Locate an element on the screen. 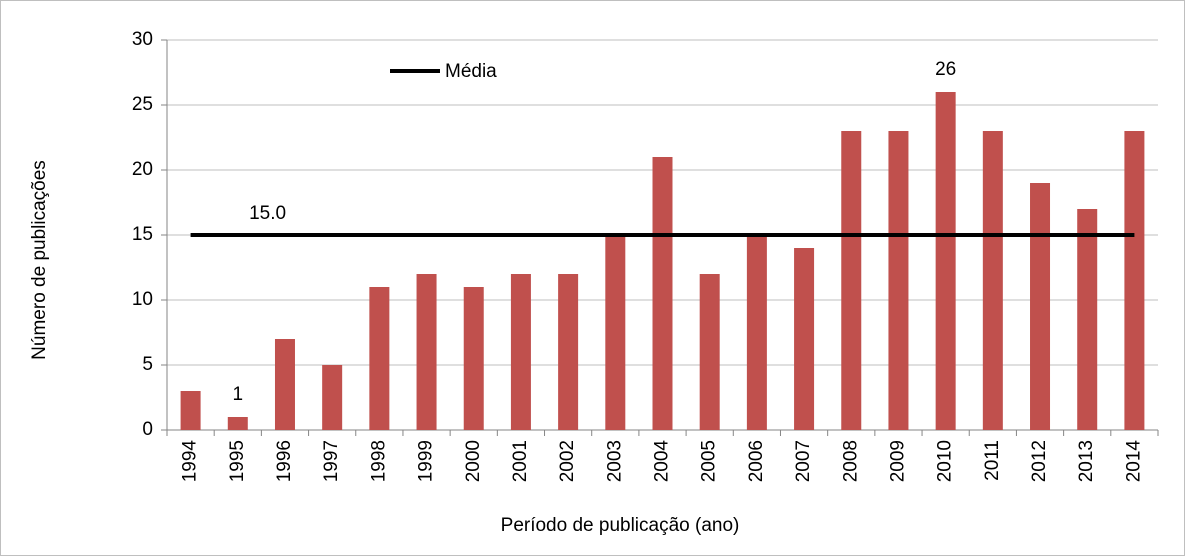 This screenshot has height=556, width=1185. x-tick-label: 1994 is located at coordinates (190, 461).